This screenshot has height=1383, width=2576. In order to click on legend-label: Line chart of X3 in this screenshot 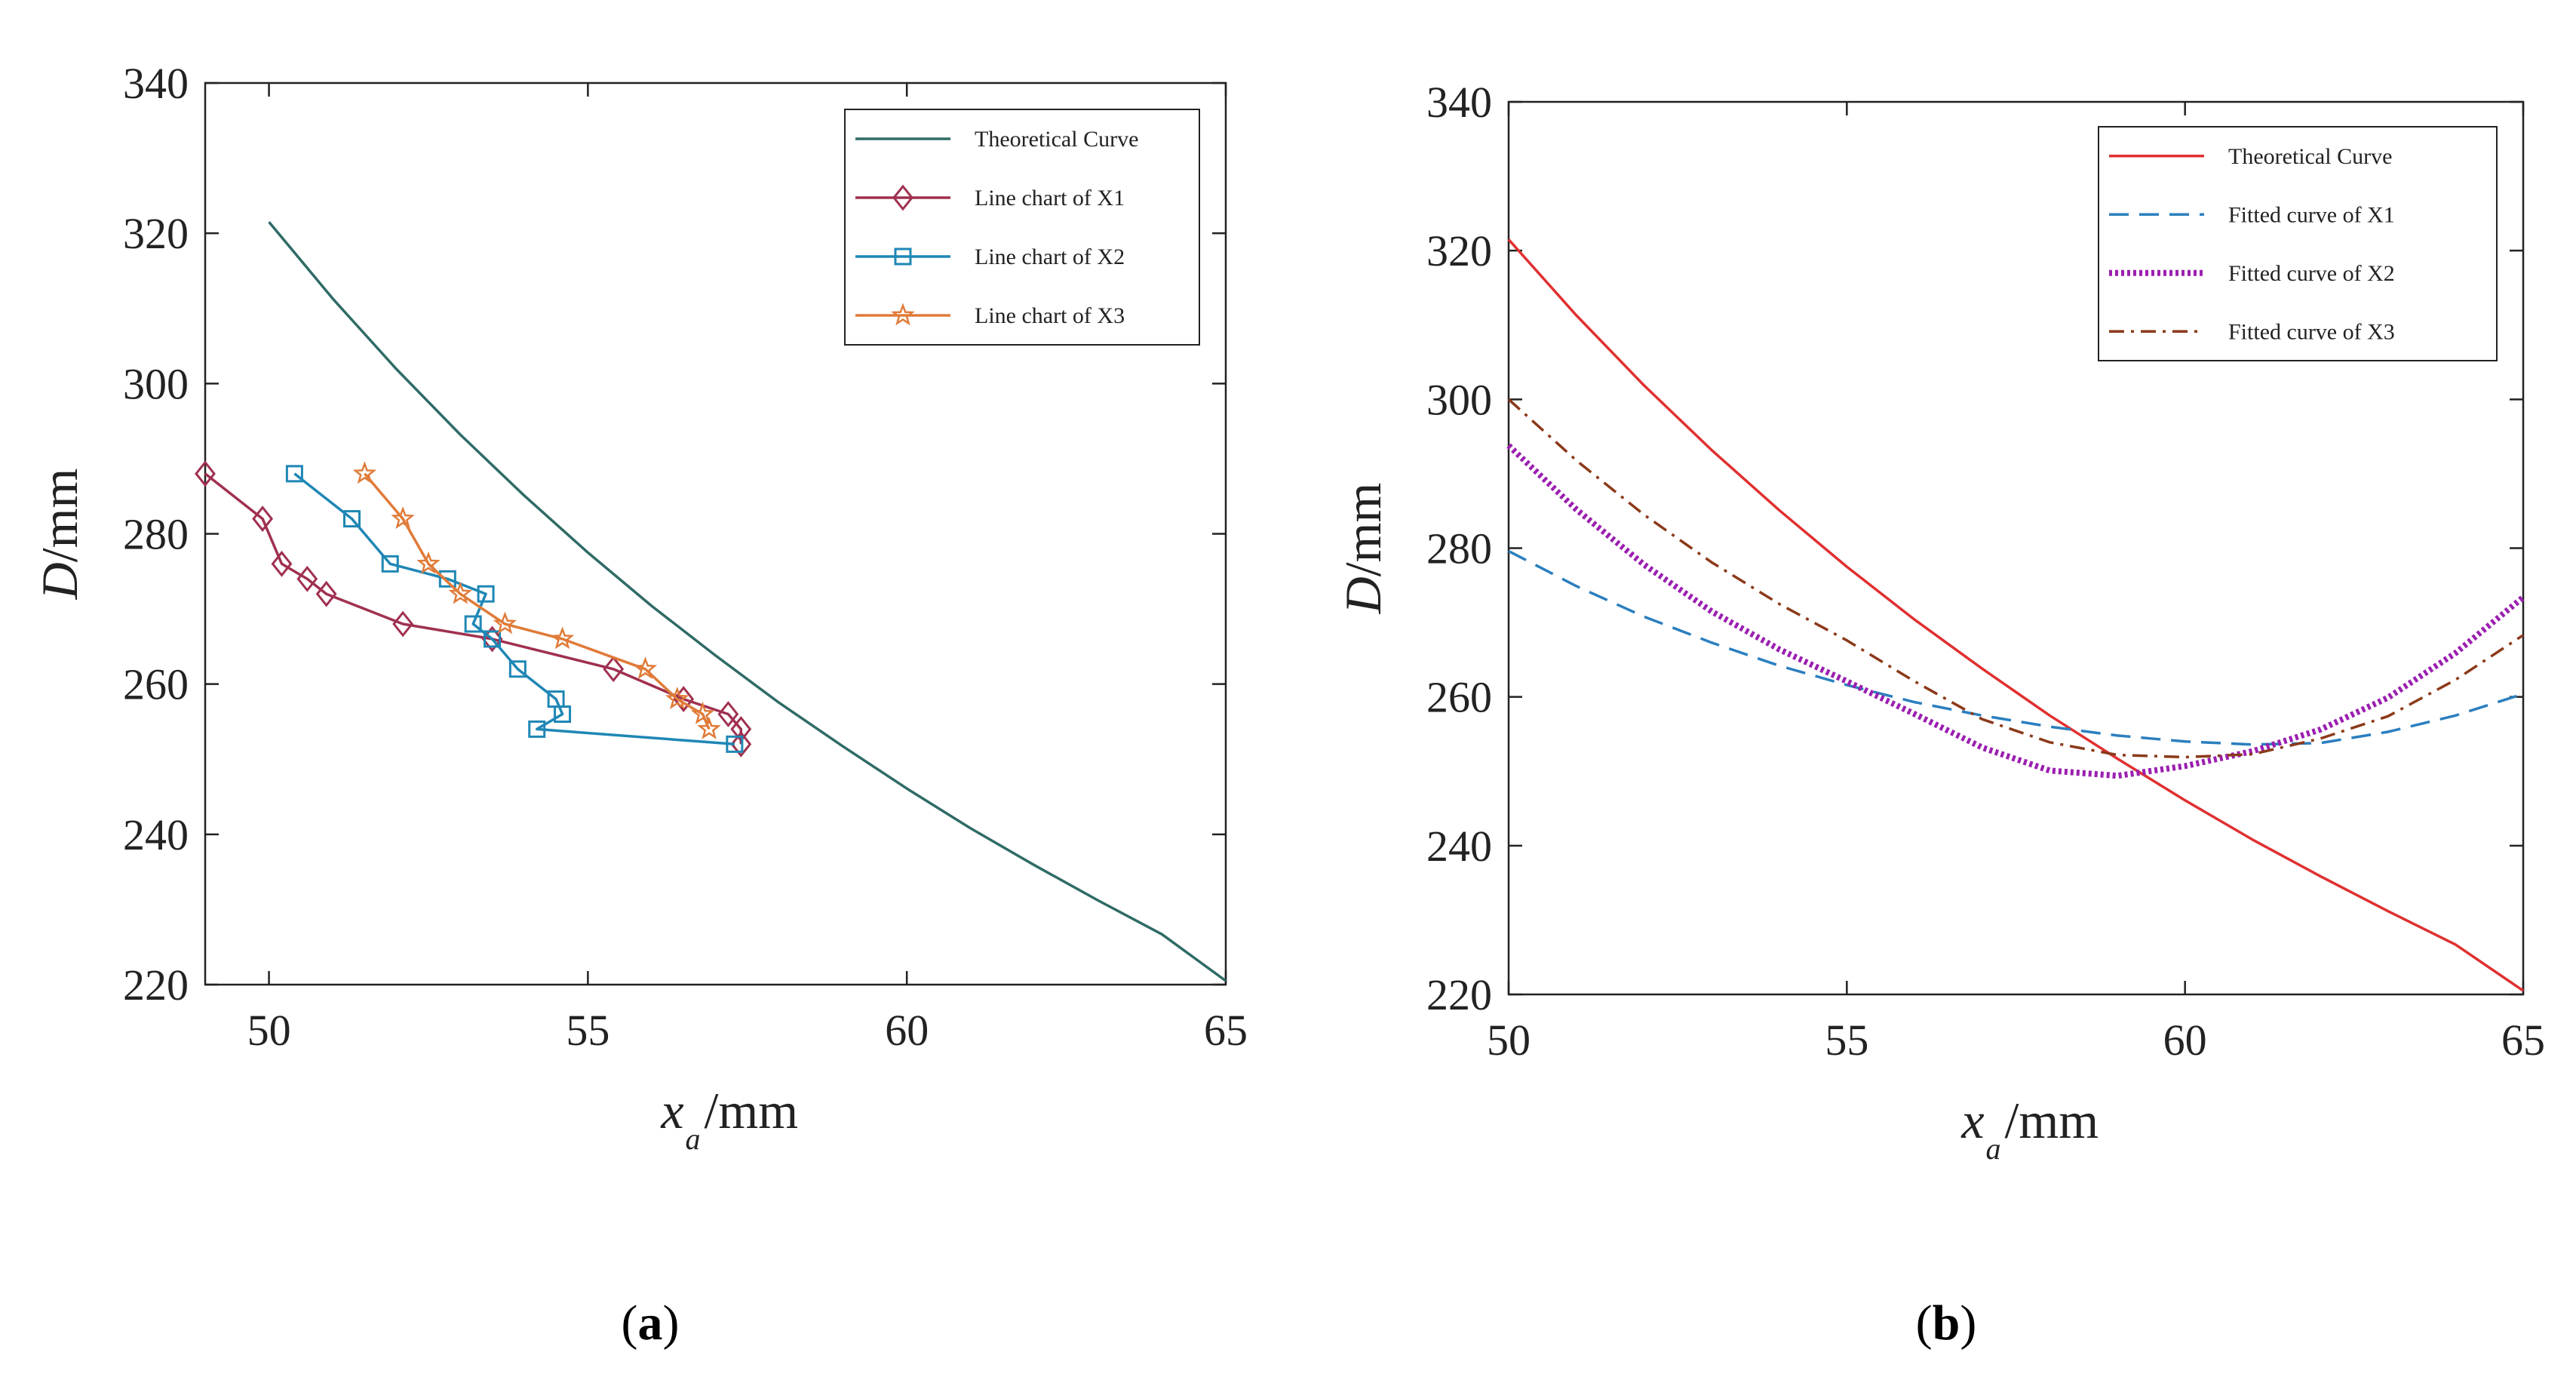, I will do `click(1050, 315)`.